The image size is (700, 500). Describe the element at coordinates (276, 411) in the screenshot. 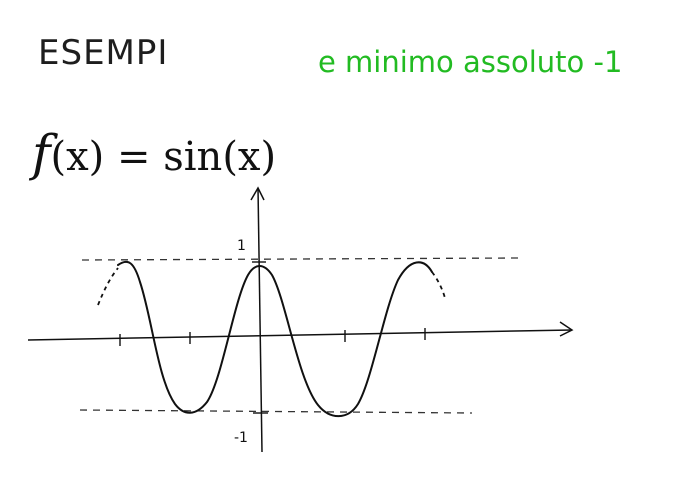

I see `lower-bound-line` at that location.